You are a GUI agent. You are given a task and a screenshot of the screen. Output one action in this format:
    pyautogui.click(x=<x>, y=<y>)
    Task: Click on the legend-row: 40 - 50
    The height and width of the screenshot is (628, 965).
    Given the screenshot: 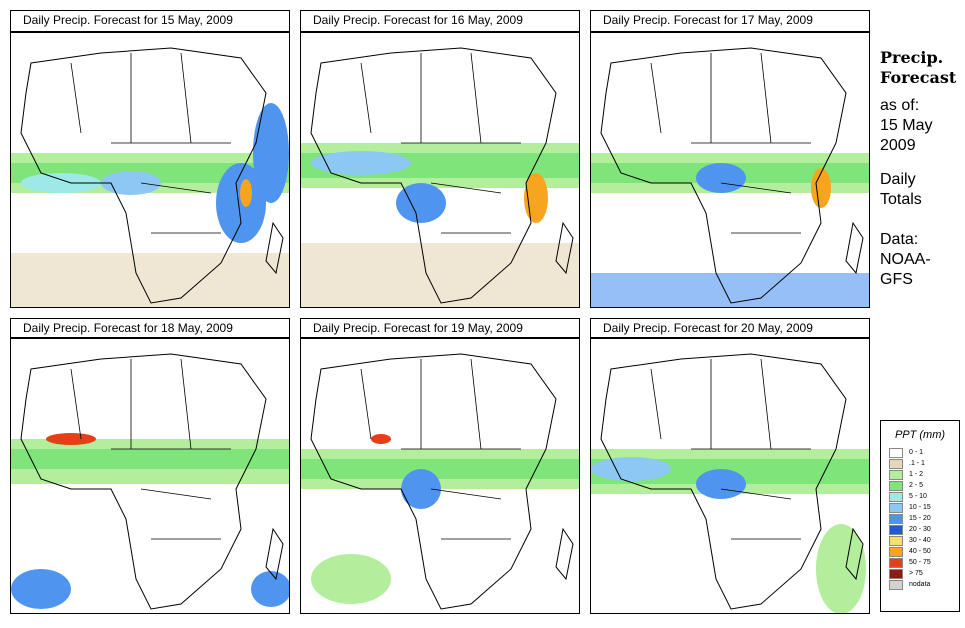 What is the action you would take?
    pyautogui.click(x=924, y=551)
    